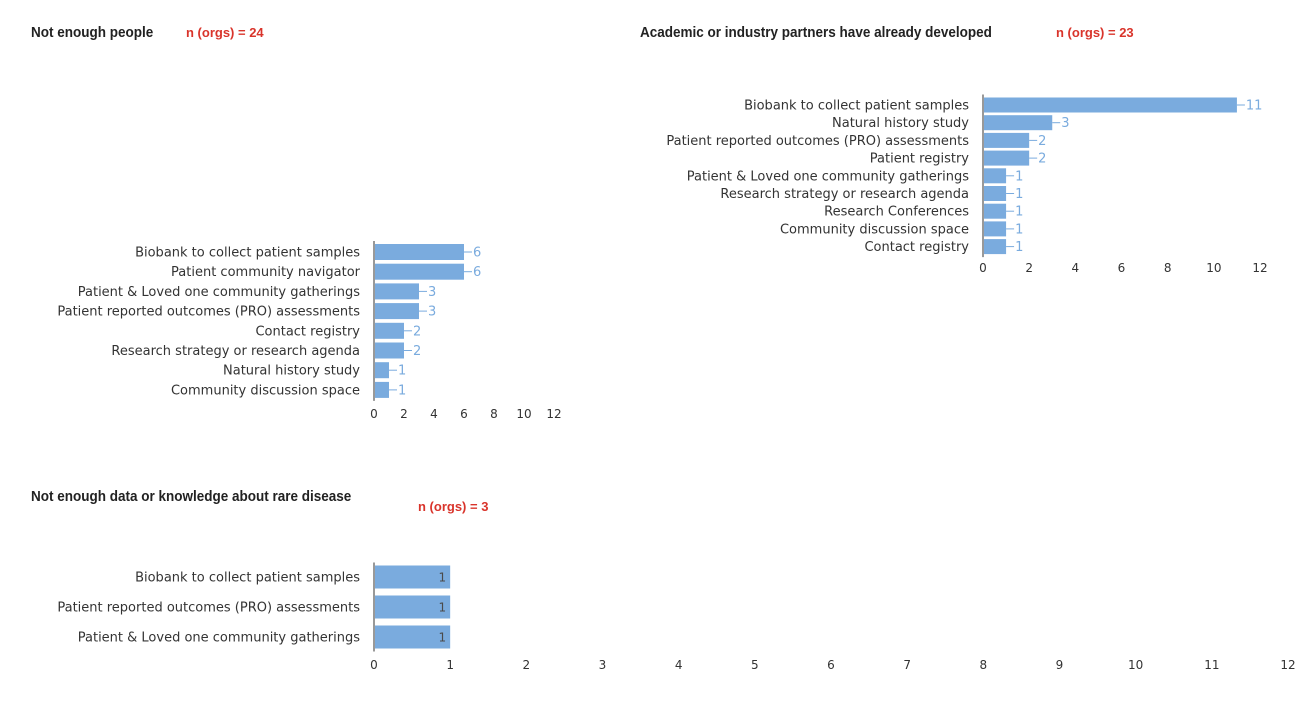 This screenshot has height=706, width=1308. I want to click on category-label: Research Conferences, so click(896, 212).